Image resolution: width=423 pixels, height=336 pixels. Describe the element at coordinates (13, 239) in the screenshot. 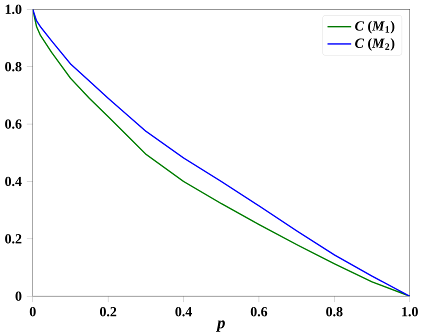

I see `y-tick-label: 0.2` at that location.